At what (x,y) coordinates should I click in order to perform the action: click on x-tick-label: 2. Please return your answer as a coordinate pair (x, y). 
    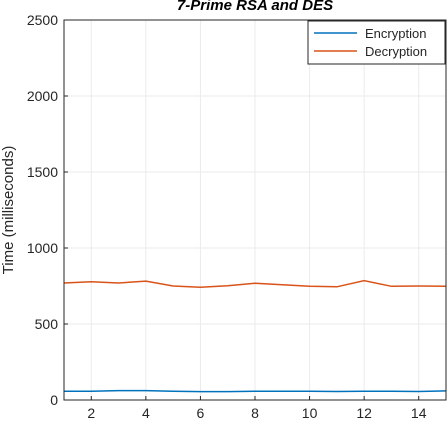
    Looking at the image, I should click on (91, 413).